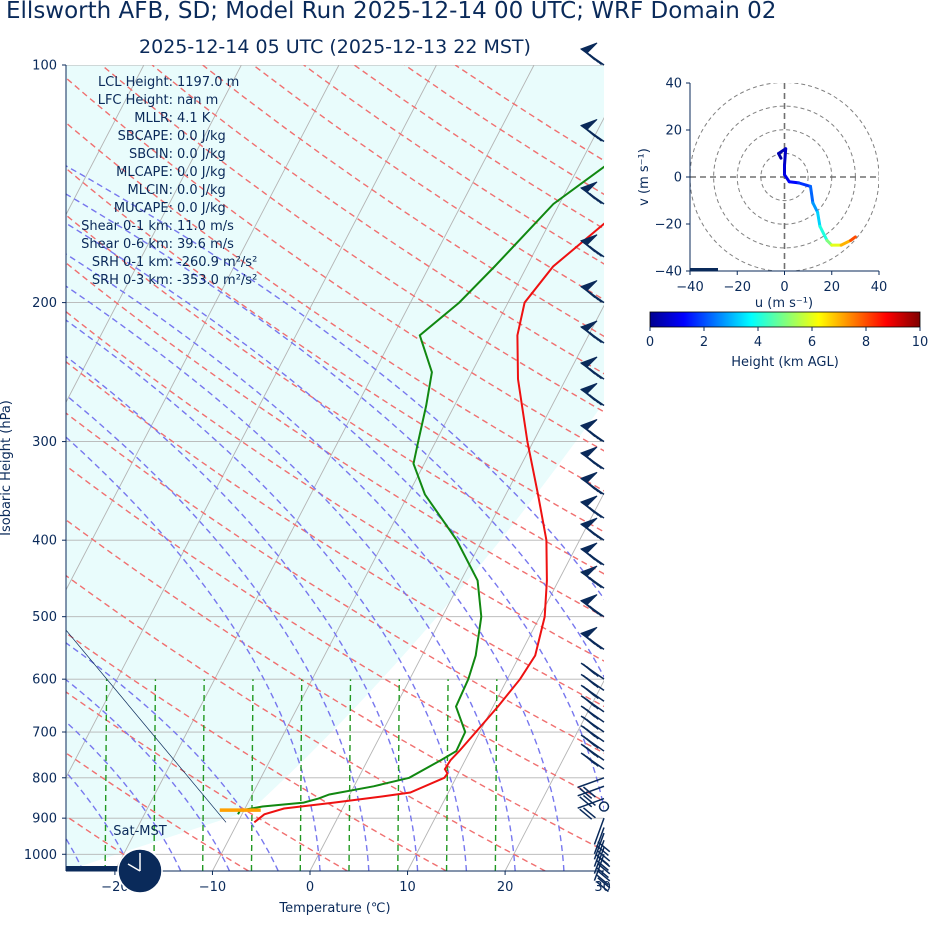 Image resolution: width=928 pixels, height=936 pixels. Describe the element at coordinates (177, 154) in the screenshot. I see `index-line: SBCIN: 0.0 J/kg` at that location.